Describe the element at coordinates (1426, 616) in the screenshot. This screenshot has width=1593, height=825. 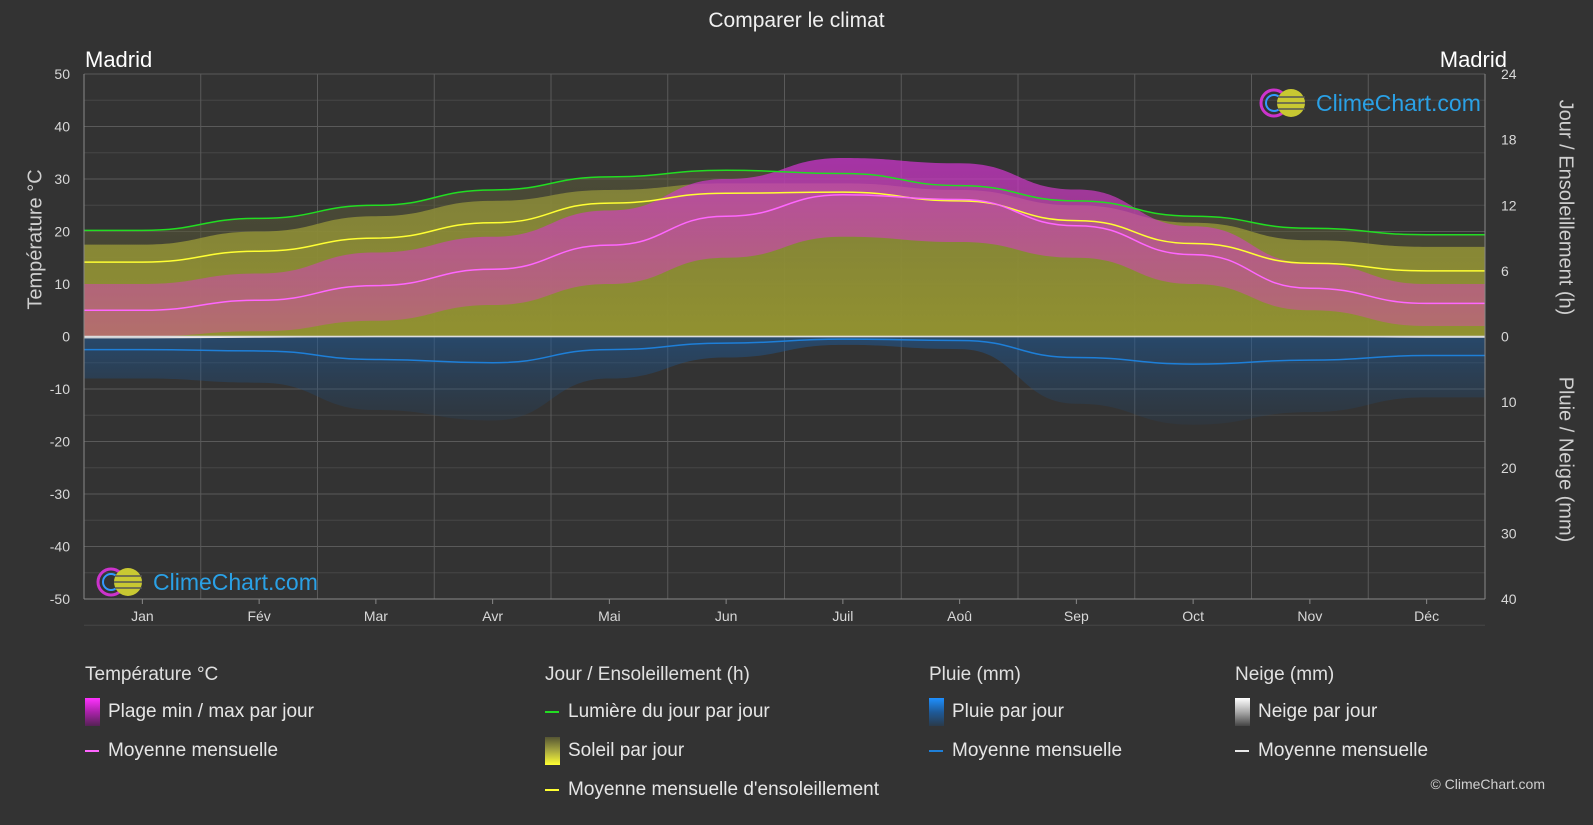
I see `month-tick-label: Déc` at that location.